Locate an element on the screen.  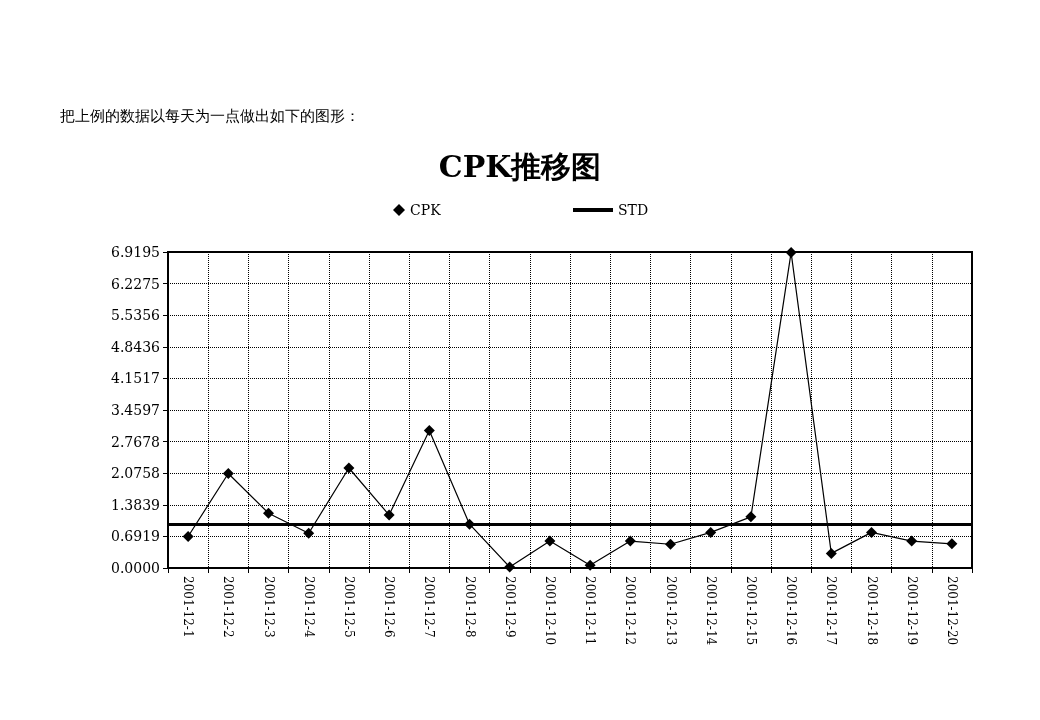
text: 把上例的数据以每天为一点做出如下的图形： is located at coordinates (210, 115).